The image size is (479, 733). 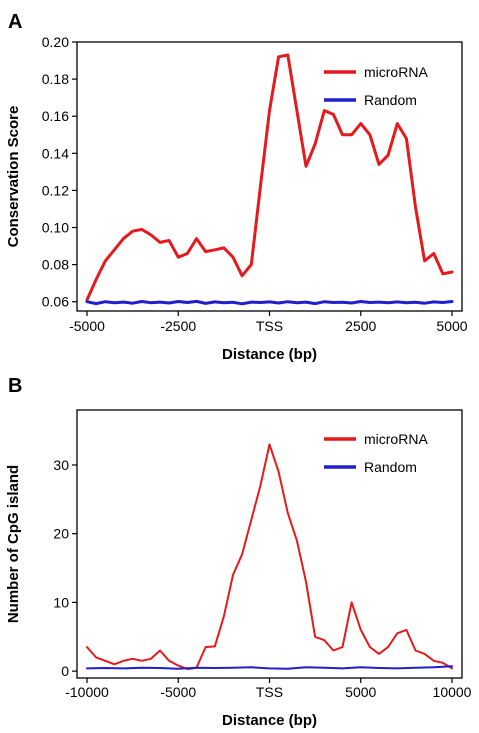 What do you see at coordinates (55, 153) in the screenshot?
I see `y-tick-label: 0.14` at bounding box center [55, 153].